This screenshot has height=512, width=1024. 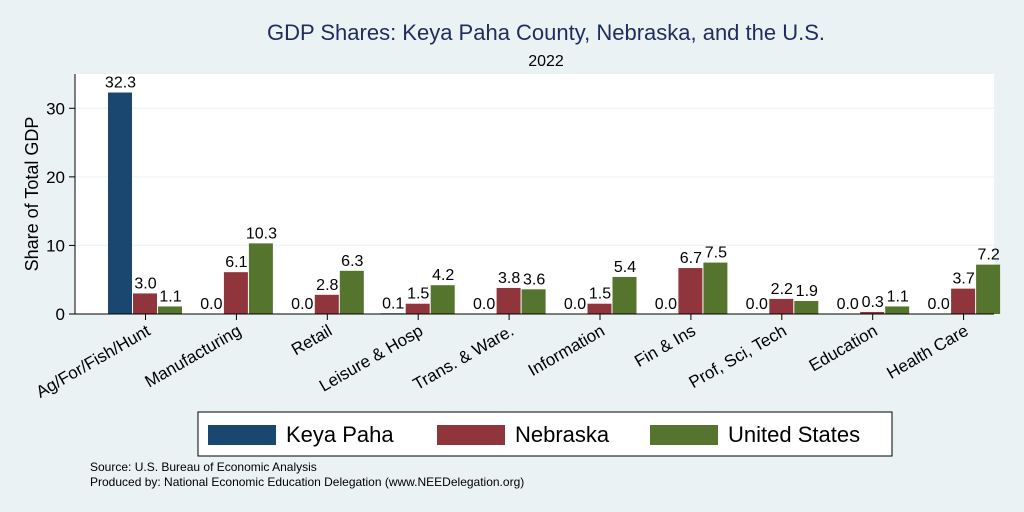 What do you see at coordinates (55, 177) in the screenshot?
I see `y-tick-label: 20` at bounding box center [55, 177].